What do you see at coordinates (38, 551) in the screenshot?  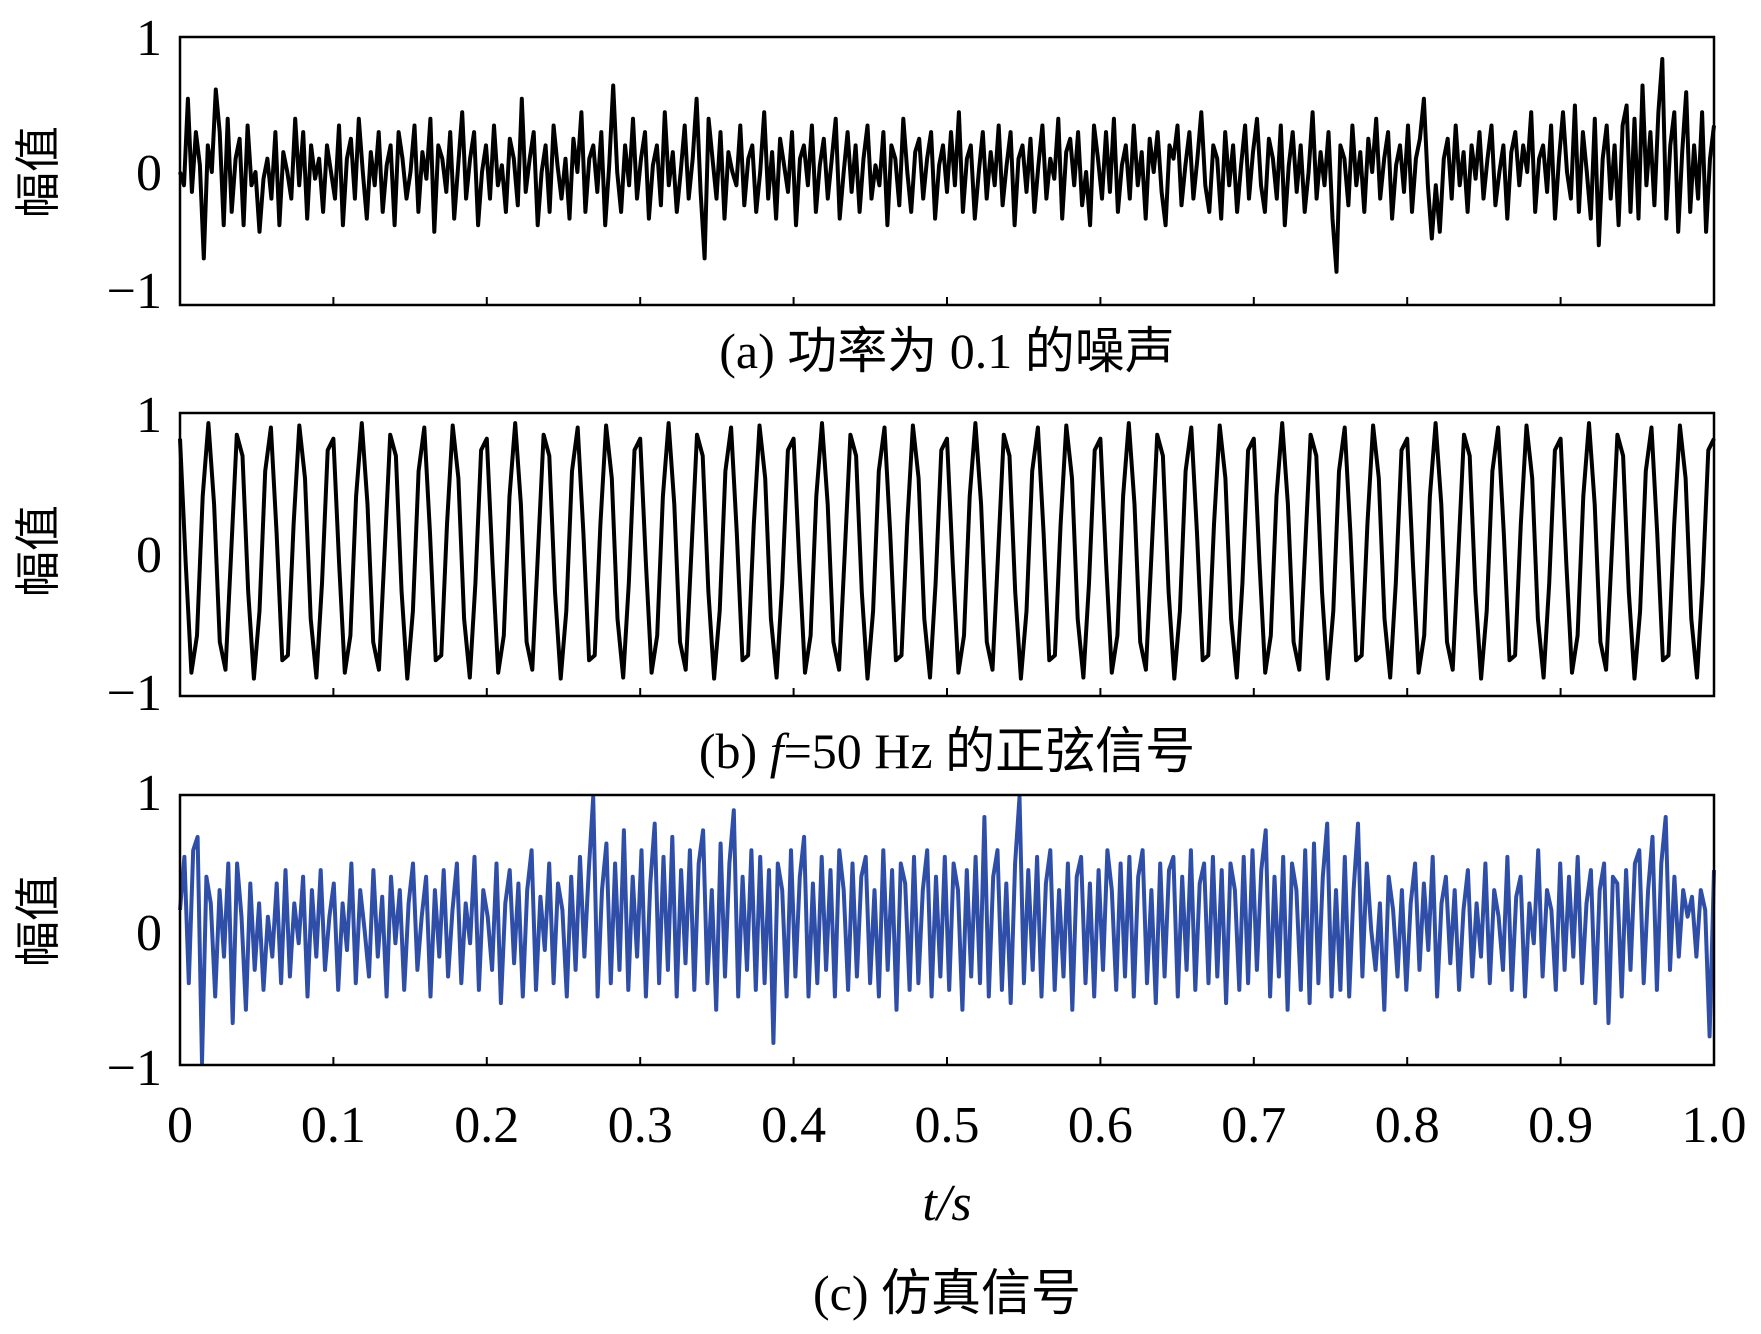 I see `panel-b-ylabel: 幅值` at bounding box center [38, 551].